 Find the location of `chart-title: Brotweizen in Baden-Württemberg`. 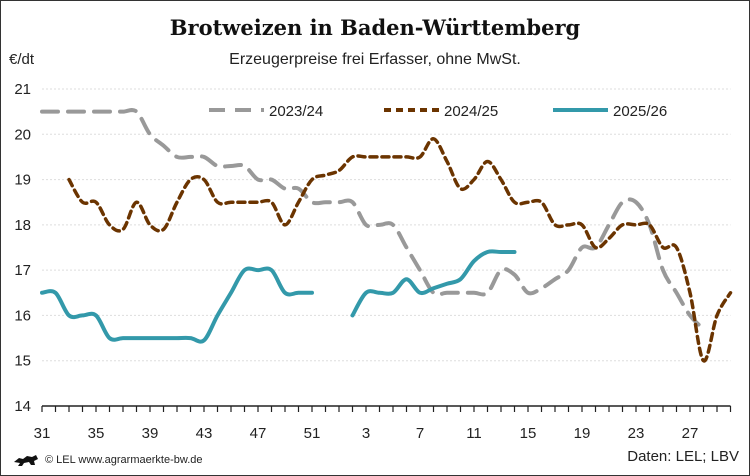

chart-title: Brotweizen in Baden-Württemberg is located at coordinates (375, 27).